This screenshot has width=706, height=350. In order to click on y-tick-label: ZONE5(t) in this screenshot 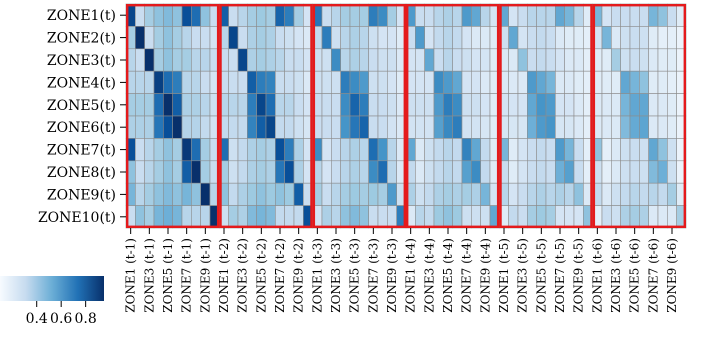, I will do `click(81, 106)`.